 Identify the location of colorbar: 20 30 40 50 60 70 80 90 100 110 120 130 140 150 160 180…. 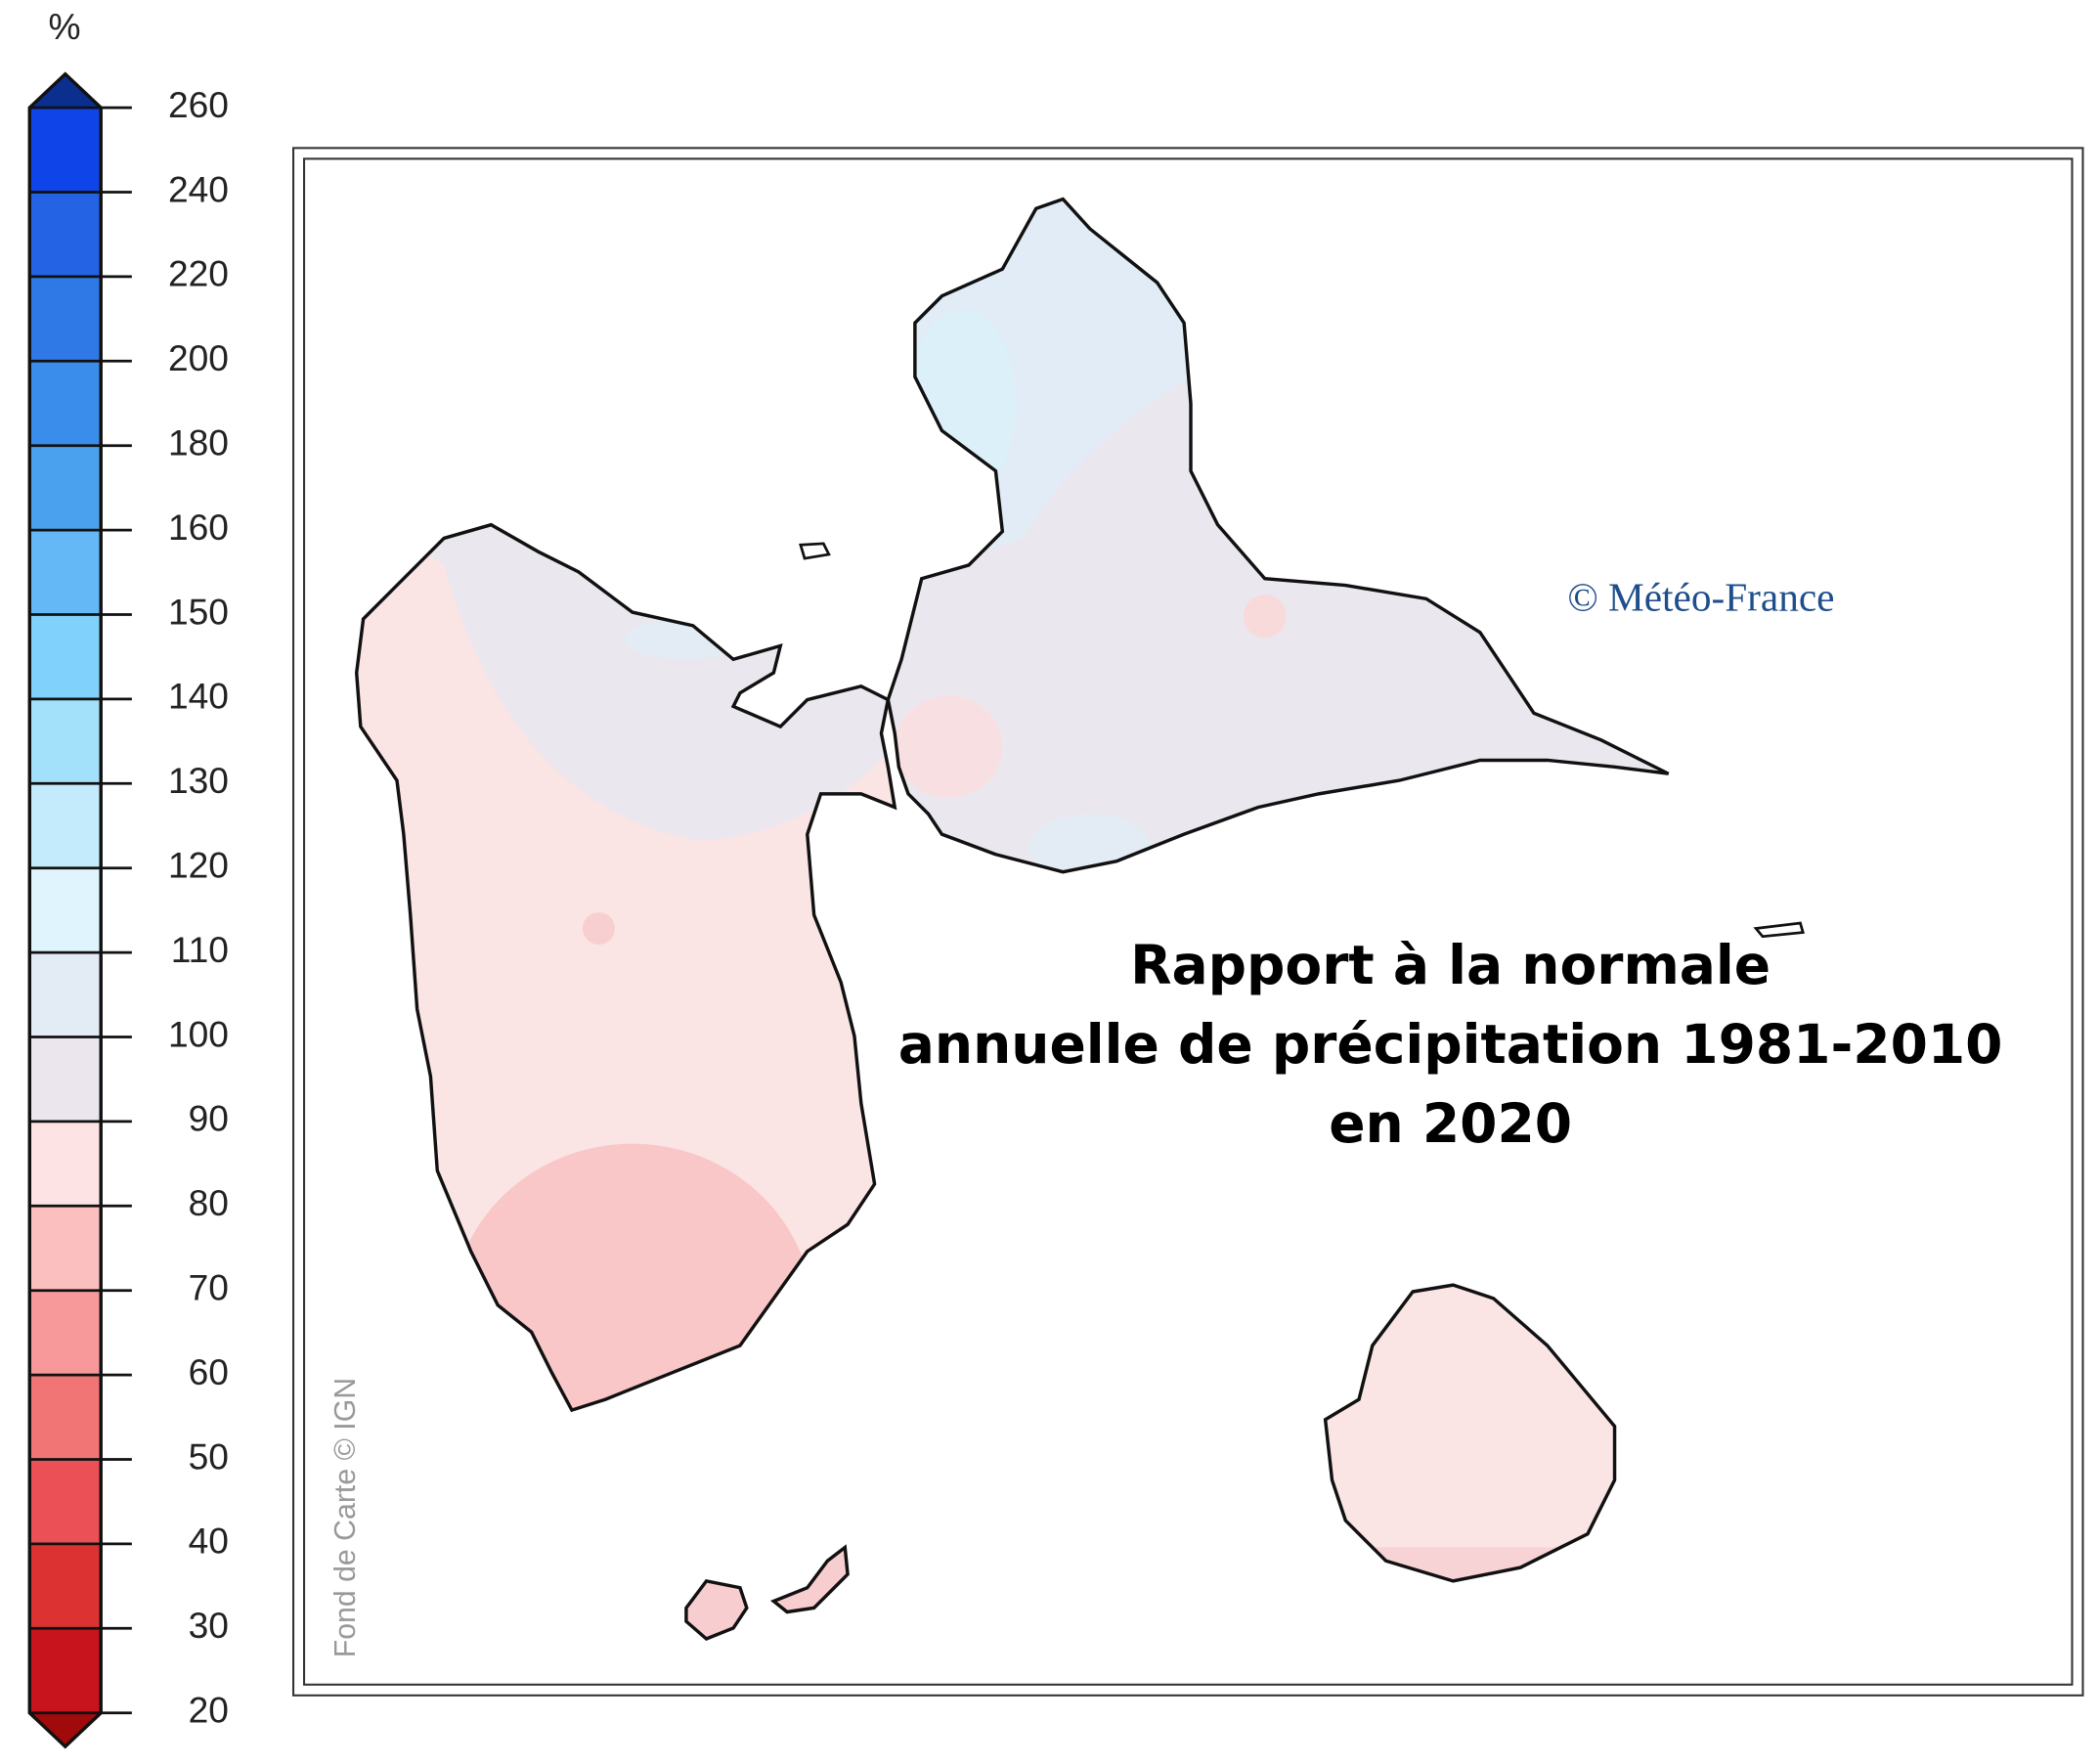
(128, 910).